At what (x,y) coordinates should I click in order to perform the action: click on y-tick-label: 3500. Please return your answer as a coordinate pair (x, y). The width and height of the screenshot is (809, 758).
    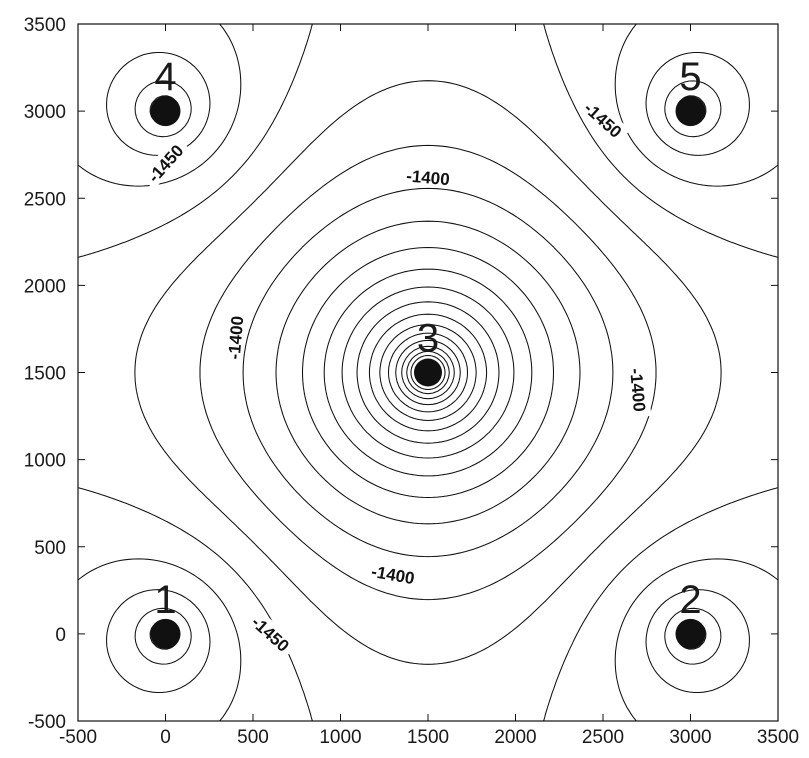
    Looking at the image, I should click on (45, 25).